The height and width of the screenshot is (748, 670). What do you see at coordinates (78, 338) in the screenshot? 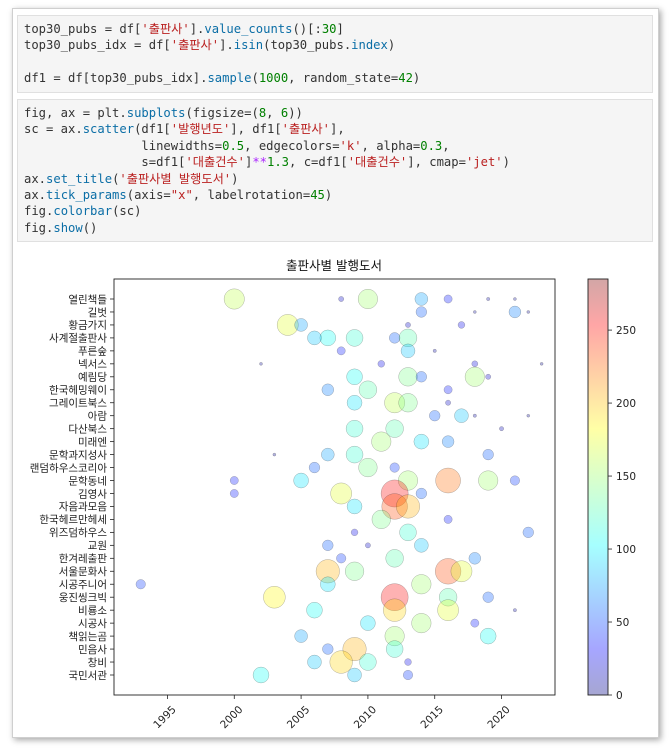
I see `y-tick-label: 사계절출판사` at bounding box center [78, 338].